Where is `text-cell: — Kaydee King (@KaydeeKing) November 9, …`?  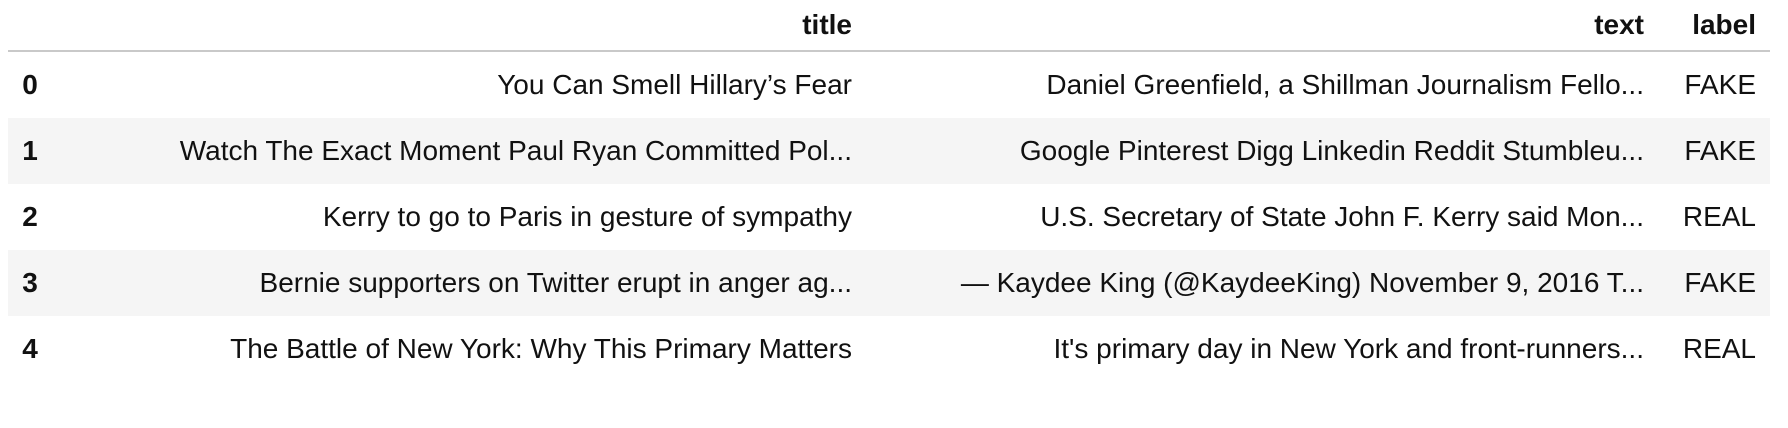 text-cell: — Kaydee King (@KaydeeKing) November 9, … is located at coordinates (1264, 283).